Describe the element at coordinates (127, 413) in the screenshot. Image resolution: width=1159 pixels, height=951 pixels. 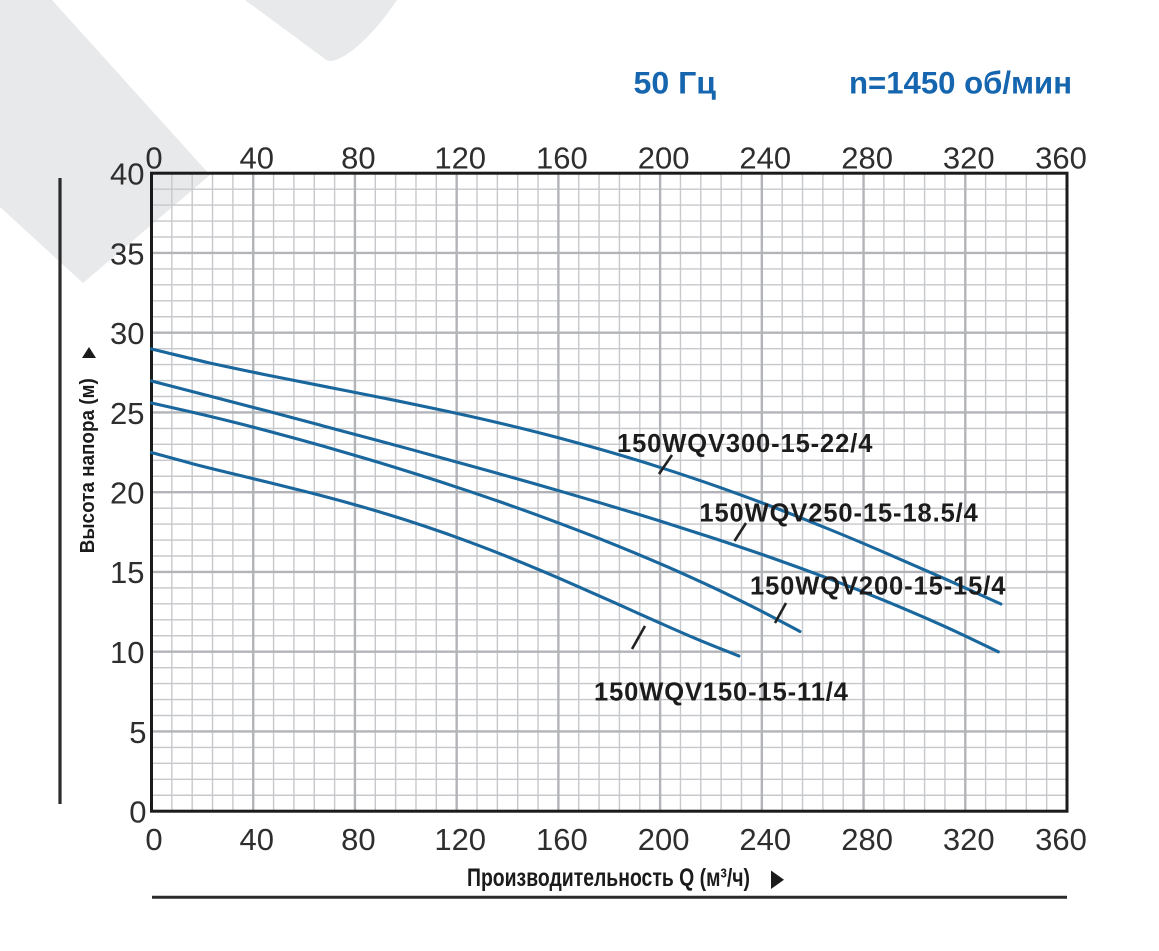
I see `svg-text: 25` at that location.